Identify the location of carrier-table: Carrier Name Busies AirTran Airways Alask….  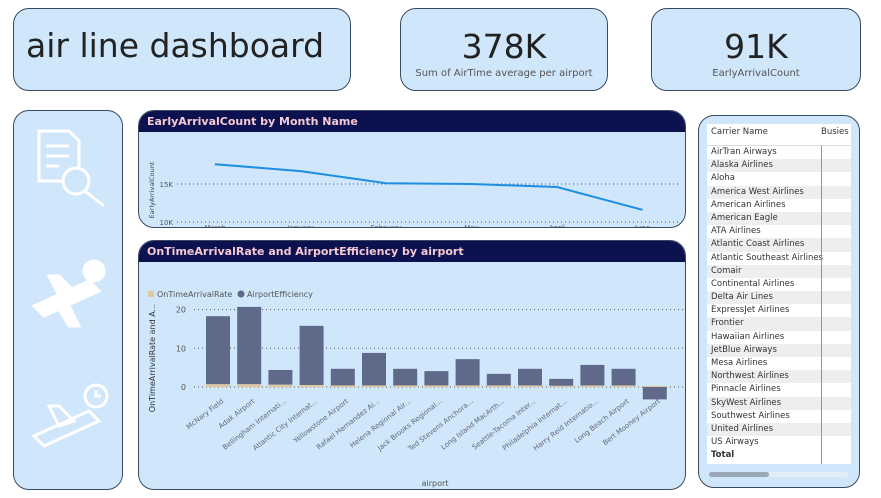
(779, 294).